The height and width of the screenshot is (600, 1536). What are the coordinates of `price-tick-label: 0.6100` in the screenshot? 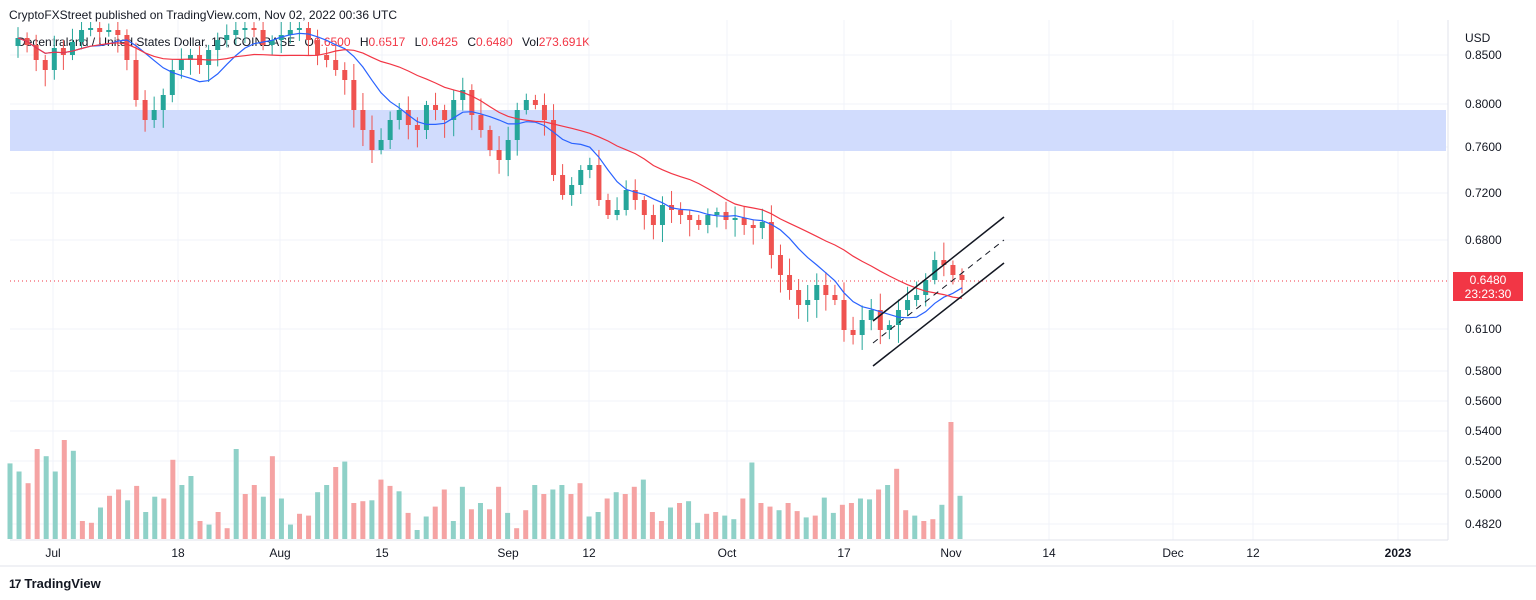 It's located at (1483, 329).